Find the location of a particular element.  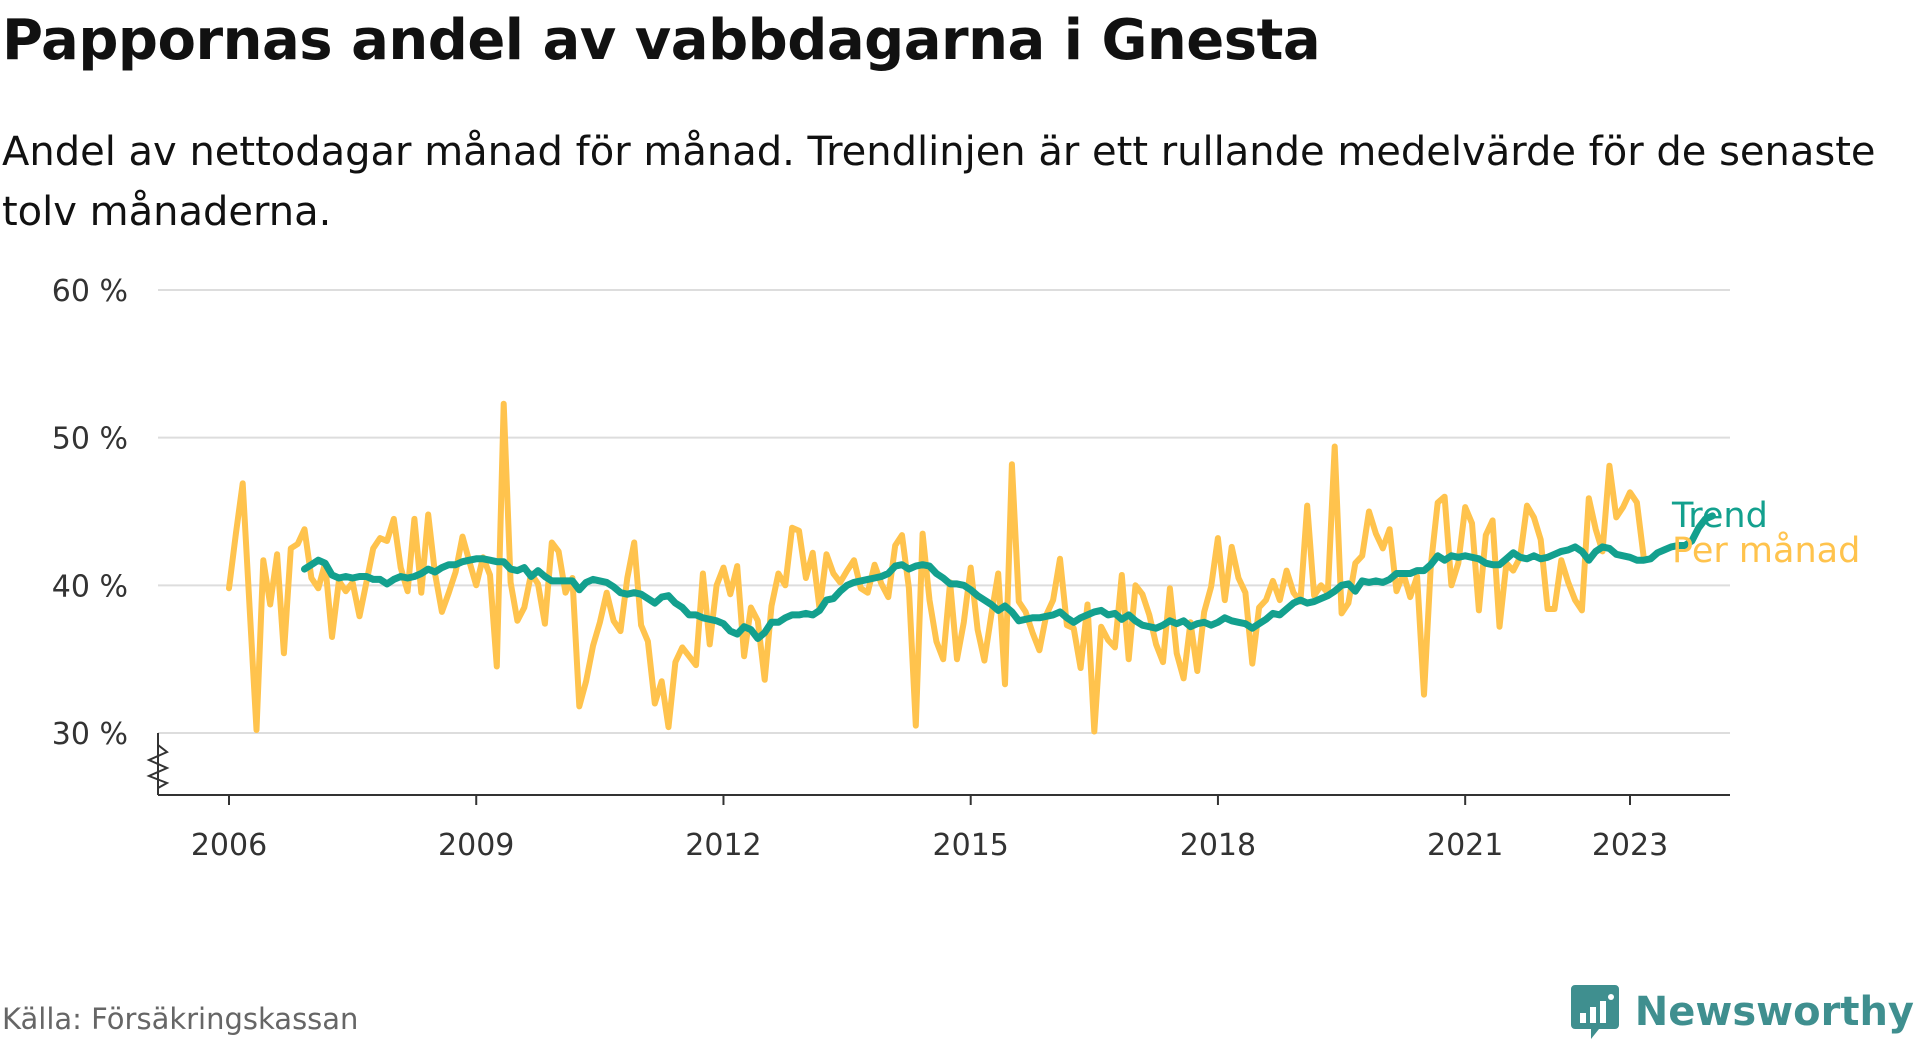

y-tick-label: 50 % is located at coordinates (90, 439).